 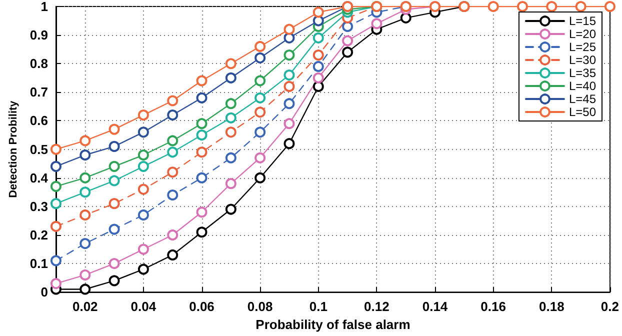 What do you see at coordinates (39, 234) in the screenshot?
I see `y-tick-label: 0.2` at bounding box center [39, 234].